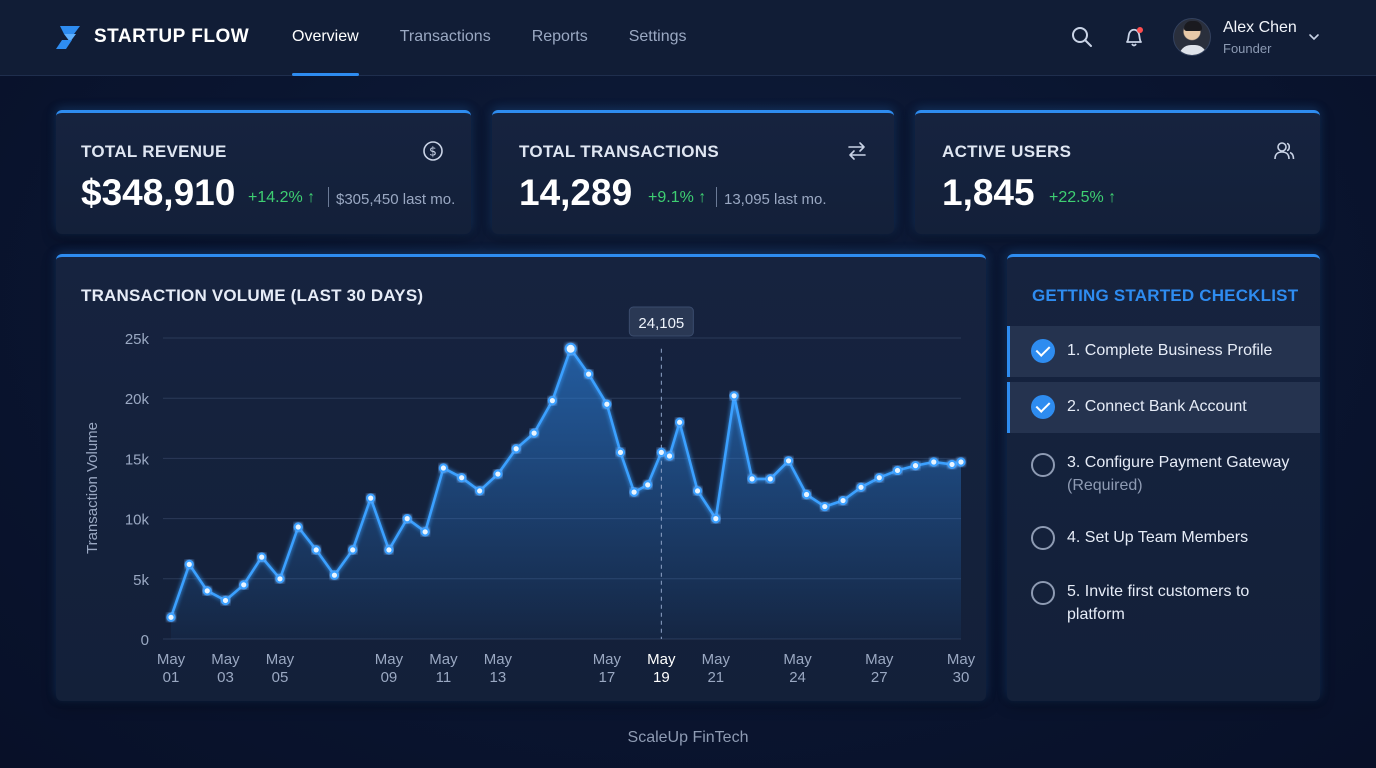 This screenshot has height=768, width=1376. I want to click on kpi-last-month: 13,095 last mo., so click(775, 199).